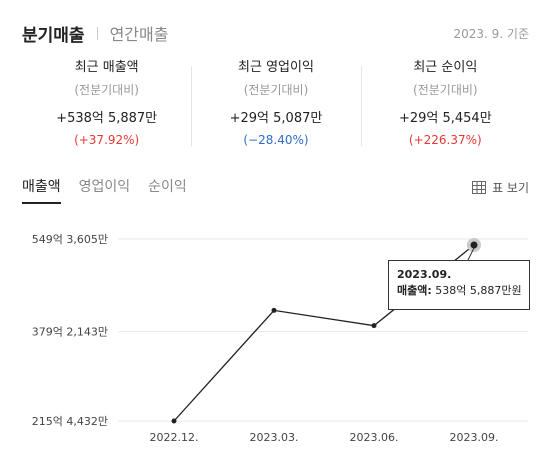  I want to click on x-tick-label: 2023.06., so click(374, 437).